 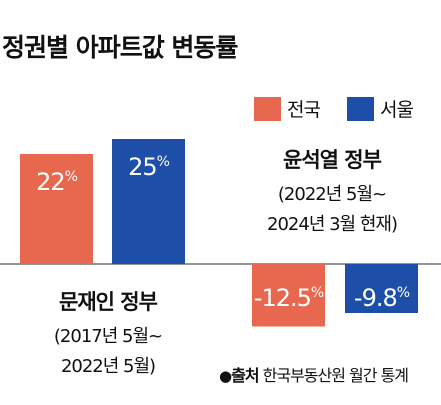 I want to click on group-period-moon-line1: (2017년 5월~, so click(x=108, y=336).